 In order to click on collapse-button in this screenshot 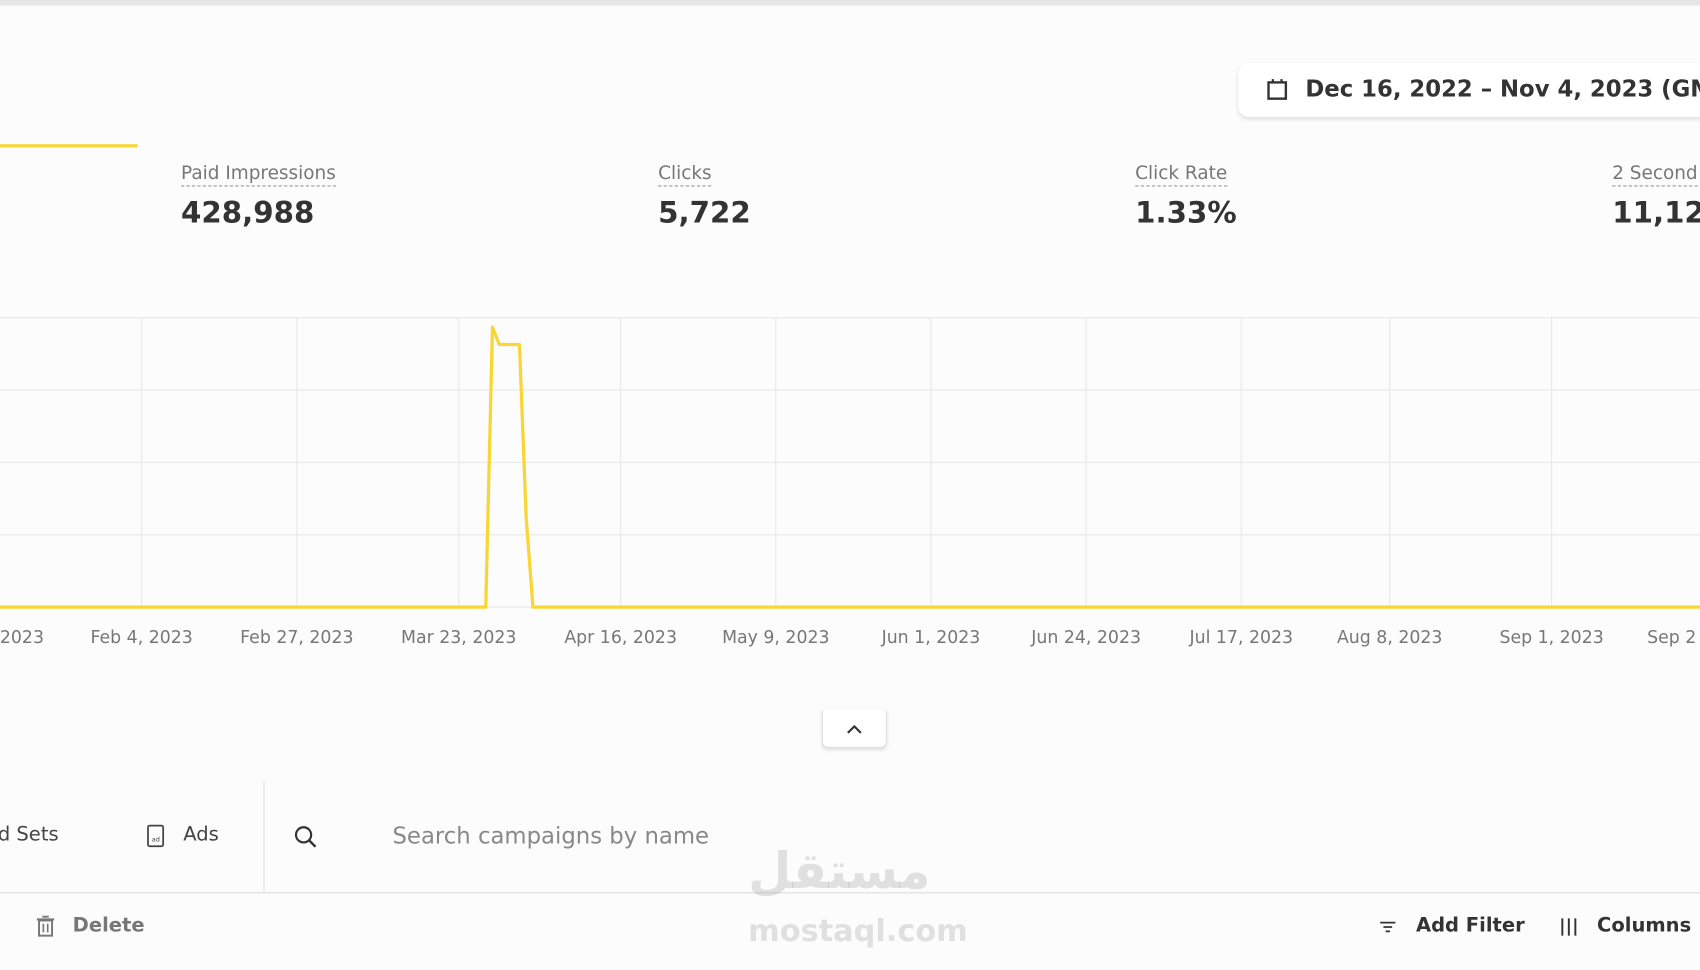, I will do `click(854, 729)`.